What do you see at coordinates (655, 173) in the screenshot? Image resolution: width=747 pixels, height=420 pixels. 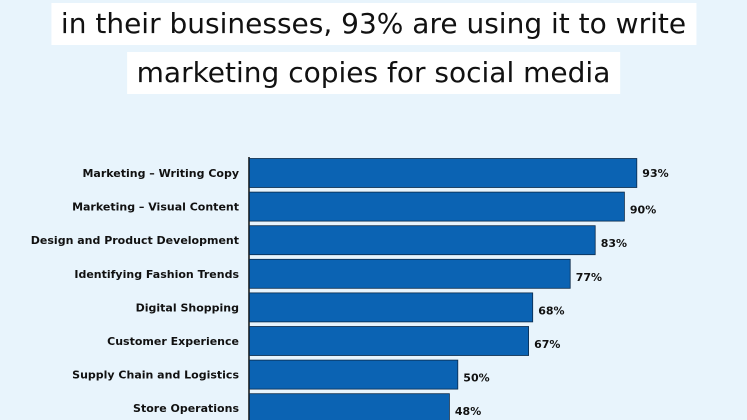 I see `value-label: 93%` at bounding box center [655, 173].